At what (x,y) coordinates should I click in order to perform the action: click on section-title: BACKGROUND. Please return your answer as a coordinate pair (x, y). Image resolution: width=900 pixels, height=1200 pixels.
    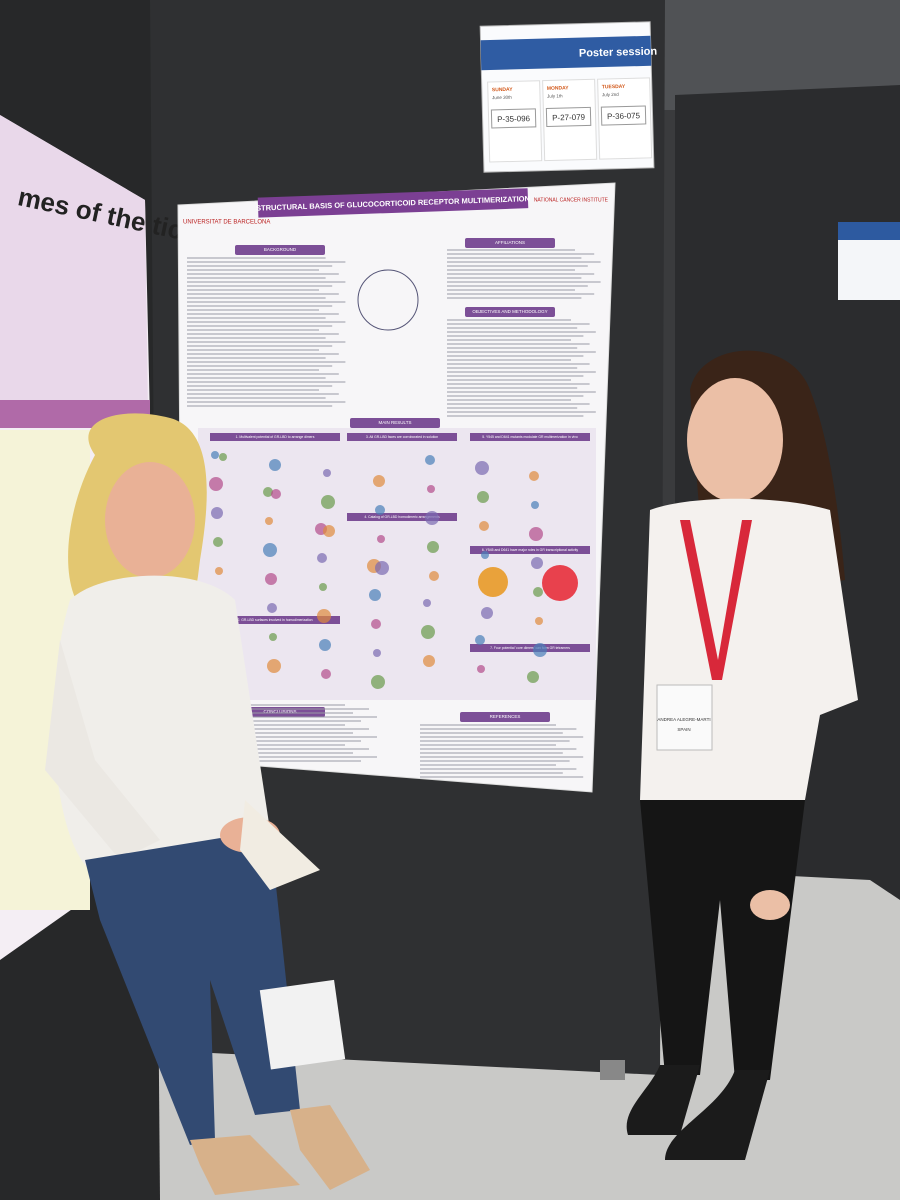
    Looking at the image, I should click on (280, 249).